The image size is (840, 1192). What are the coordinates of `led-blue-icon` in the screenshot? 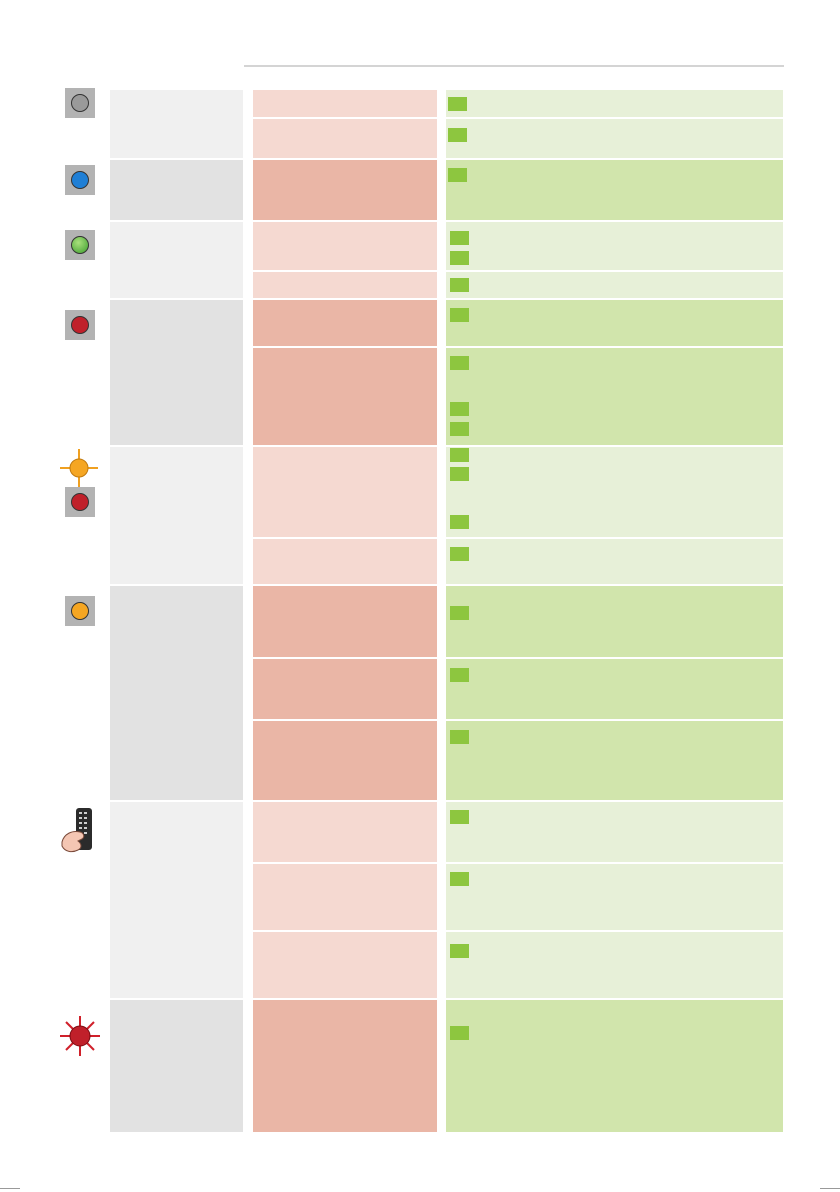 It's located at (80, 180).